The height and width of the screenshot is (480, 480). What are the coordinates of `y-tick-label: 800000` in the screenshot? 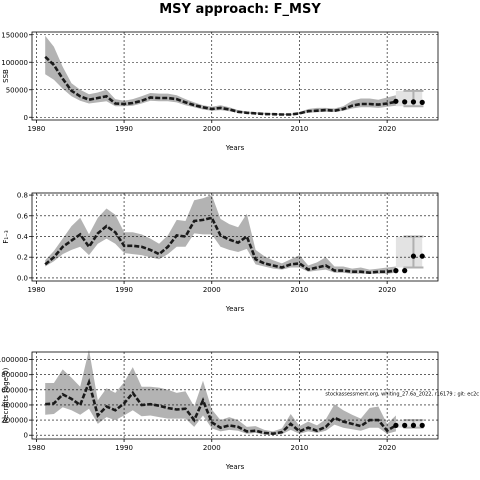 It's located at (14, 375).